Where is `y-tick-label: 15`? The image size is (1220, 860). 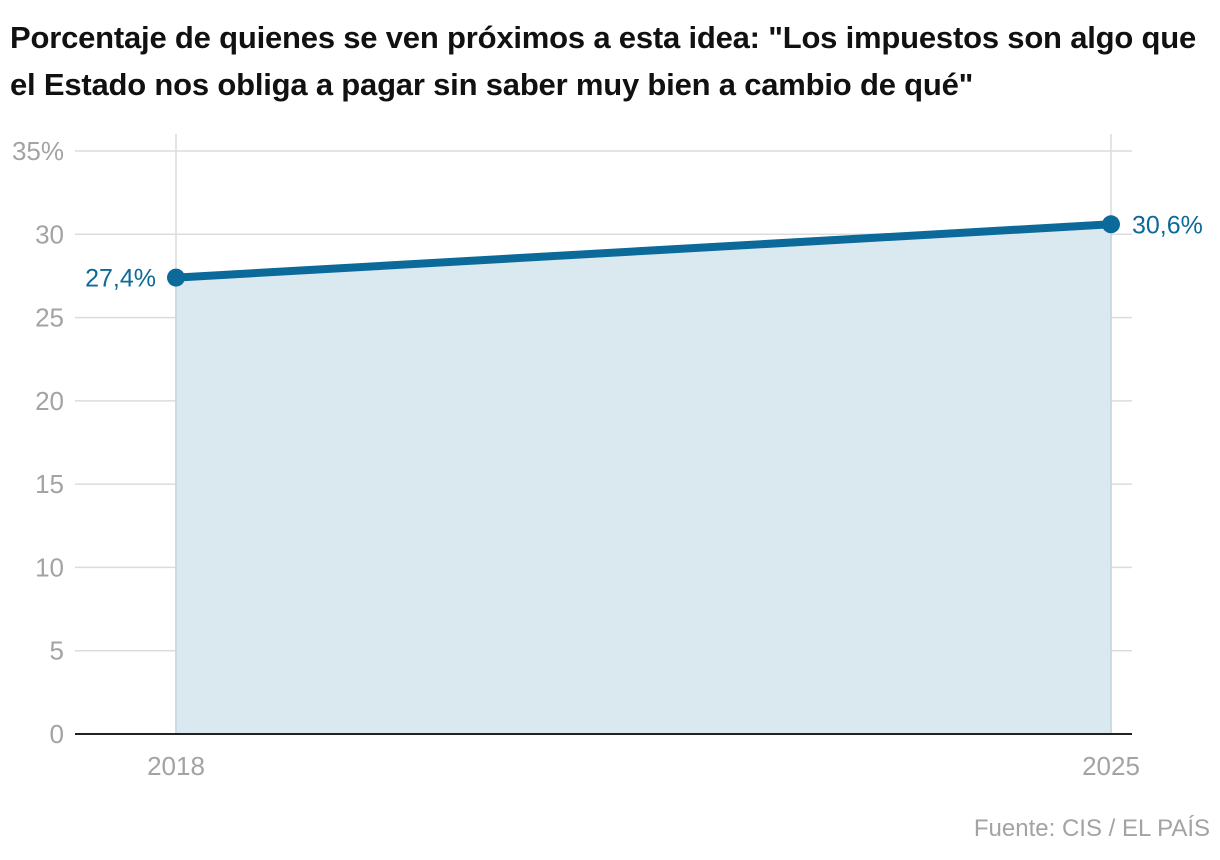 y-tick-label: 15 is located at coordinates (49, 484).